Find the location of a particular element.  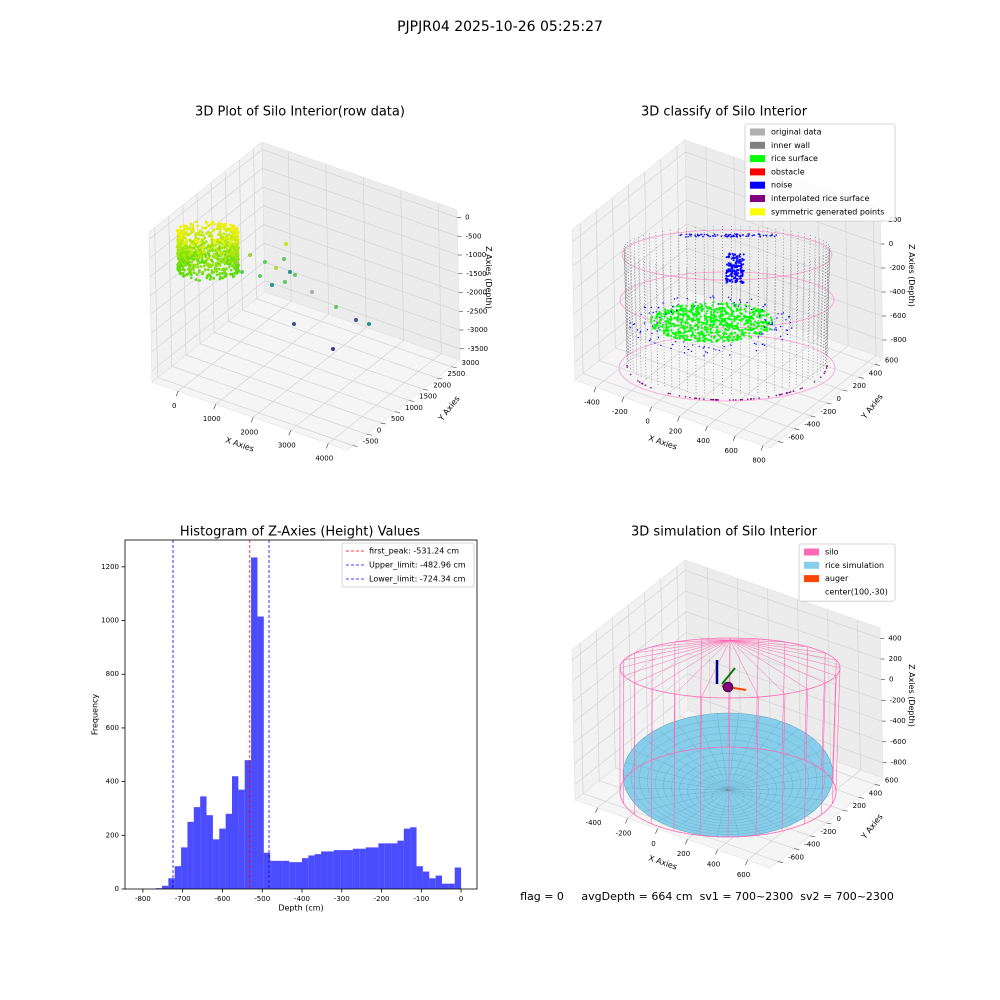

z-axis-label: Z Axies (Depth) is located at coordinates (911, 275).